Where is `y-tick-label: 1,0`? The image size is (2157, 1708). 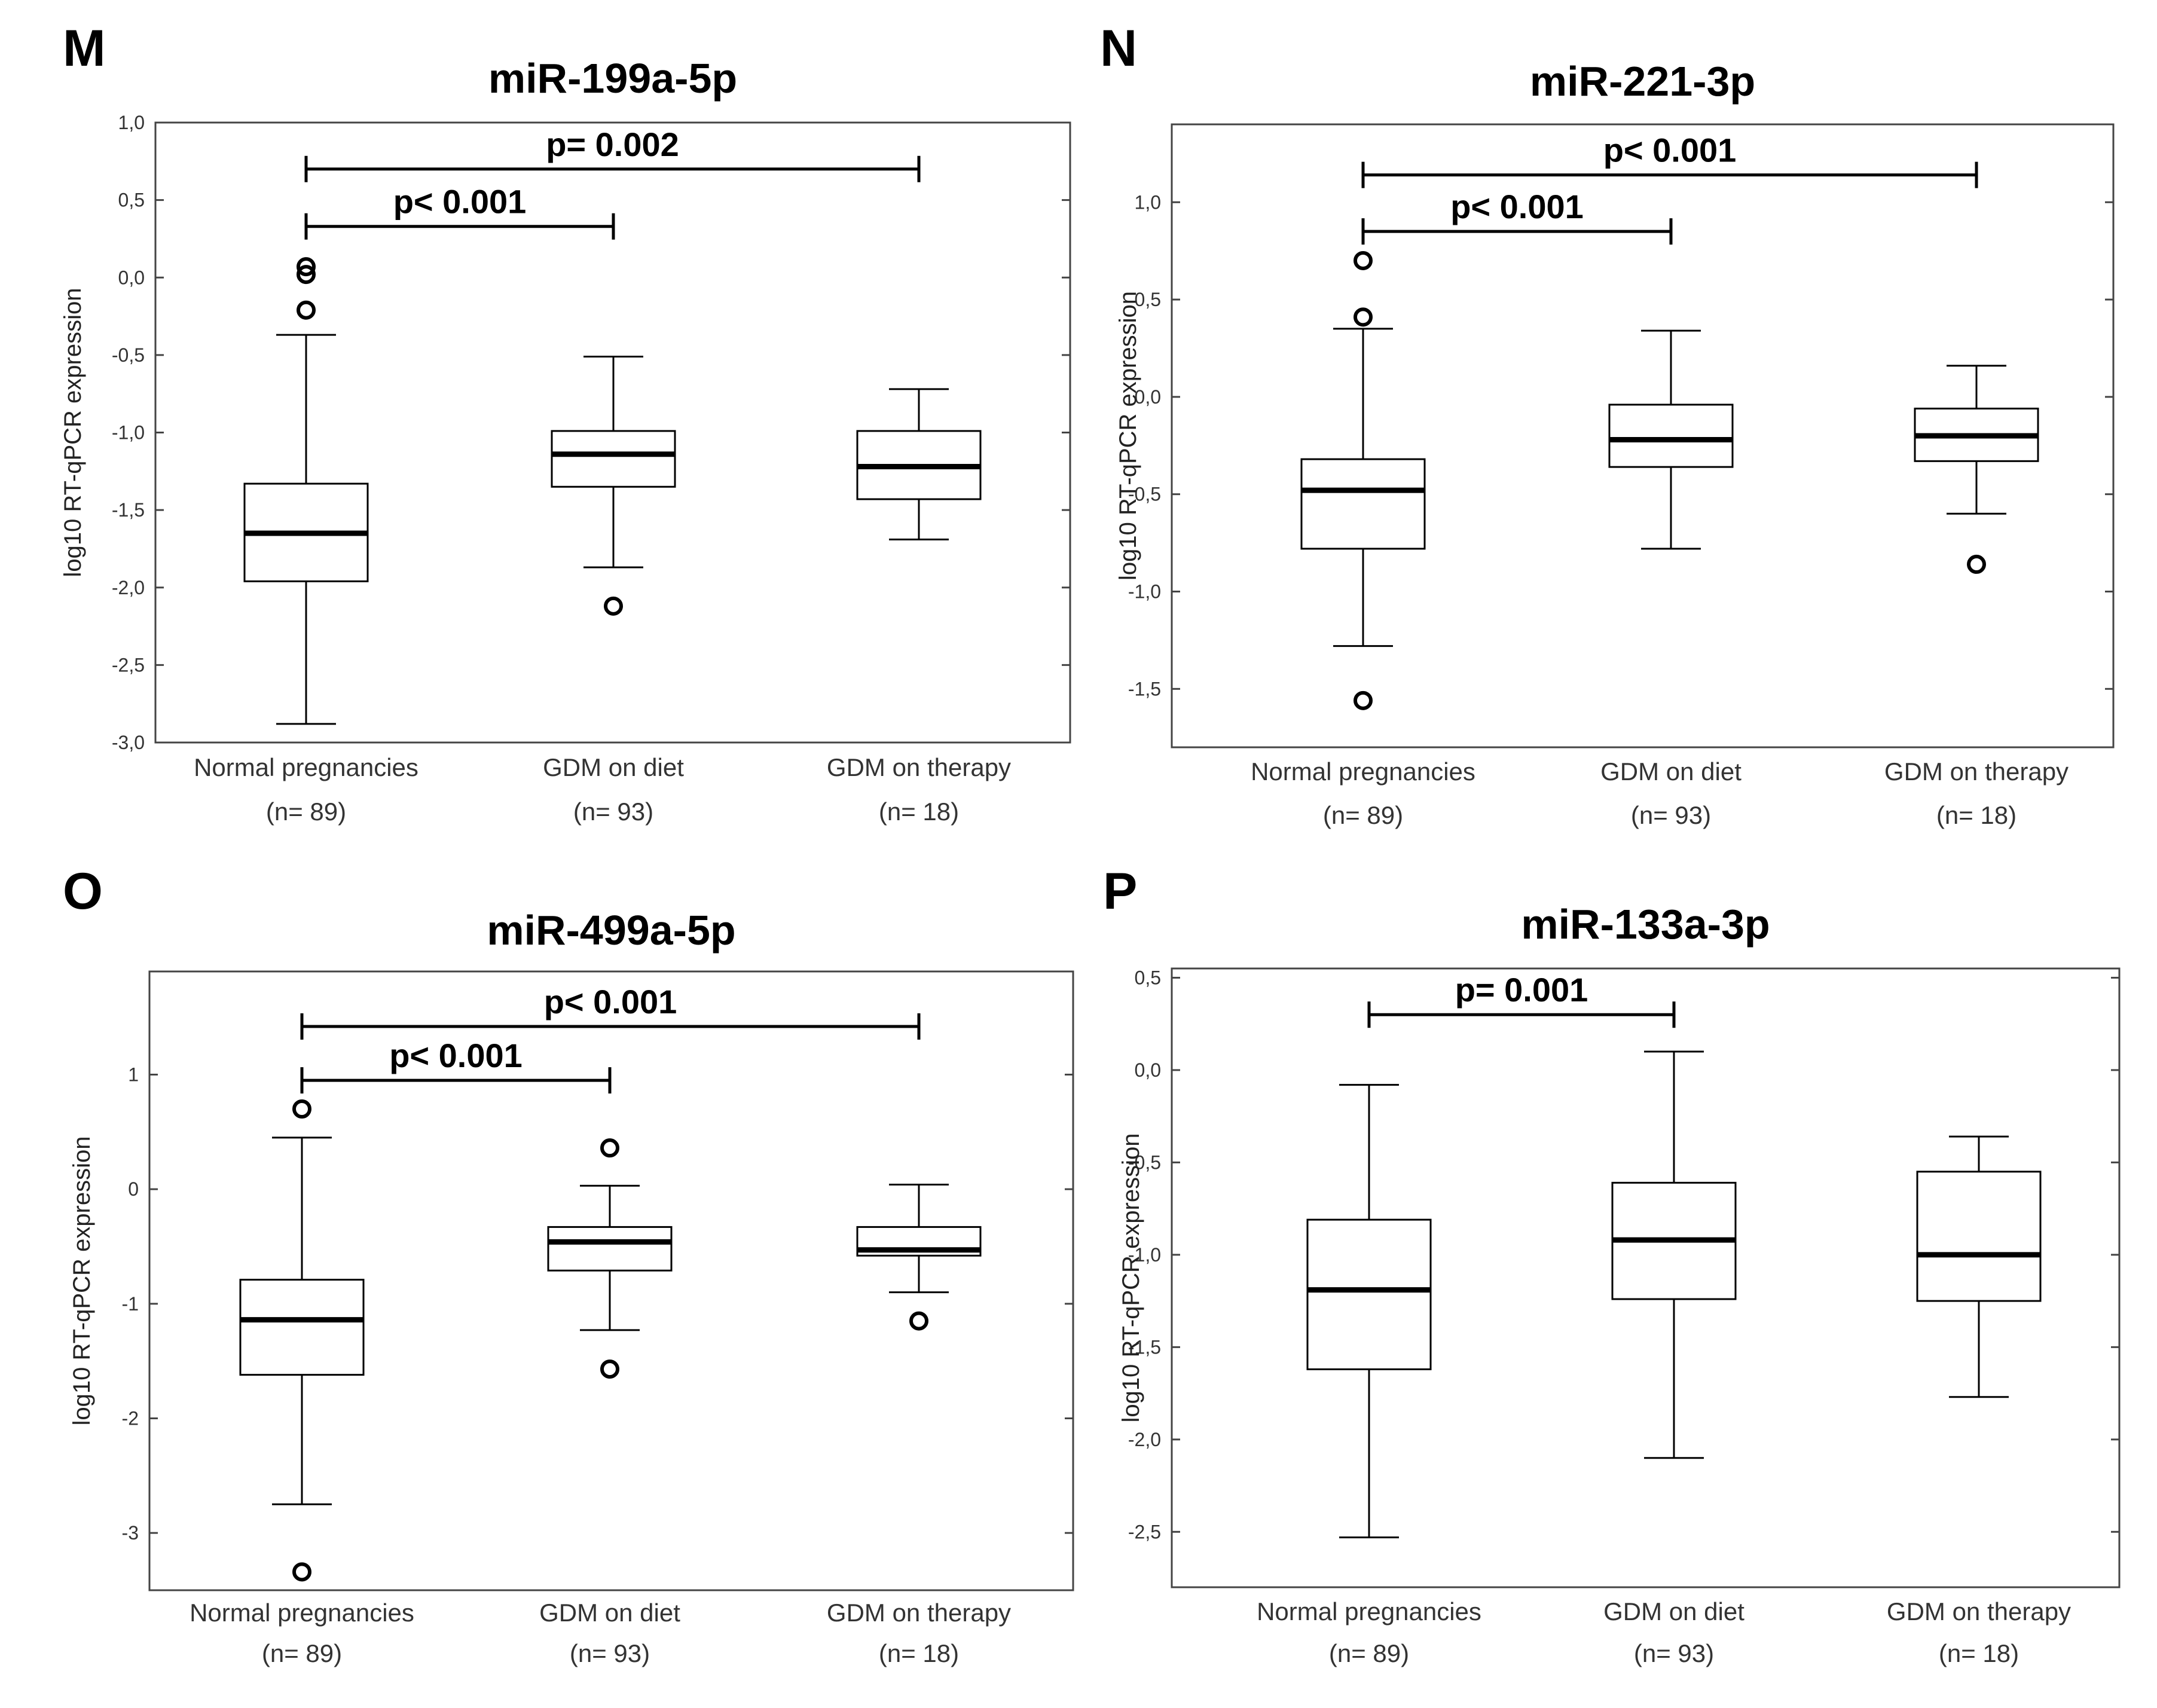 y-tick-label: 1,0 is located at coordinates (131, 122).